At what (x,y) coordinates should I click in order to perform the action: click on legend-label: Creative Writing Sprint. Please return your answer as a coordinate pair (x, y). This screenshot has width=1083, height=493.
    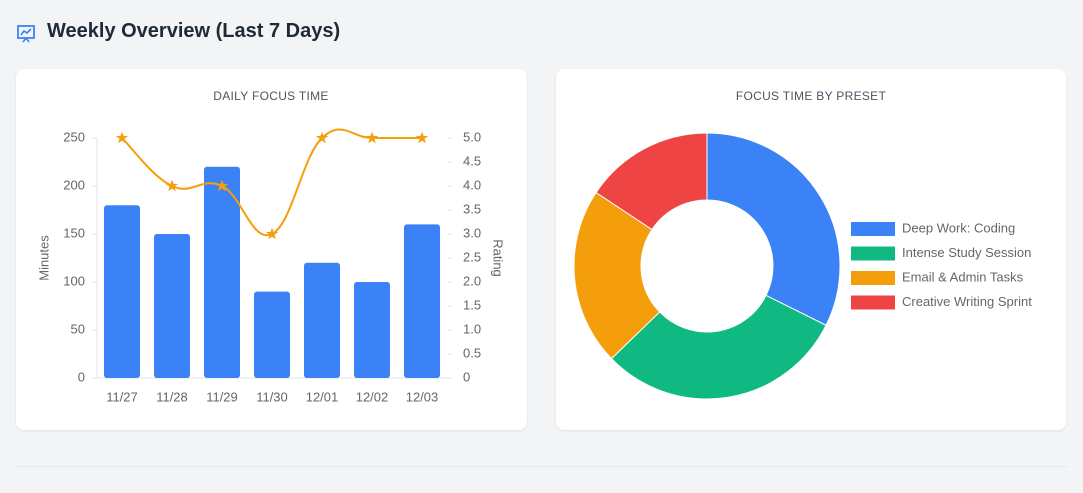
    Looking at the image, I should click on (967, 301).